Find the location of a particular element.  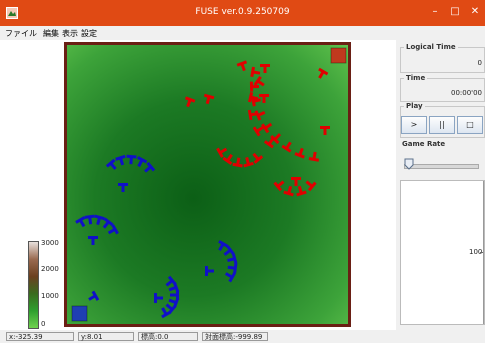

menu-bar: ファイル 編集 表示 設定 is located at coordinates (242, 33).